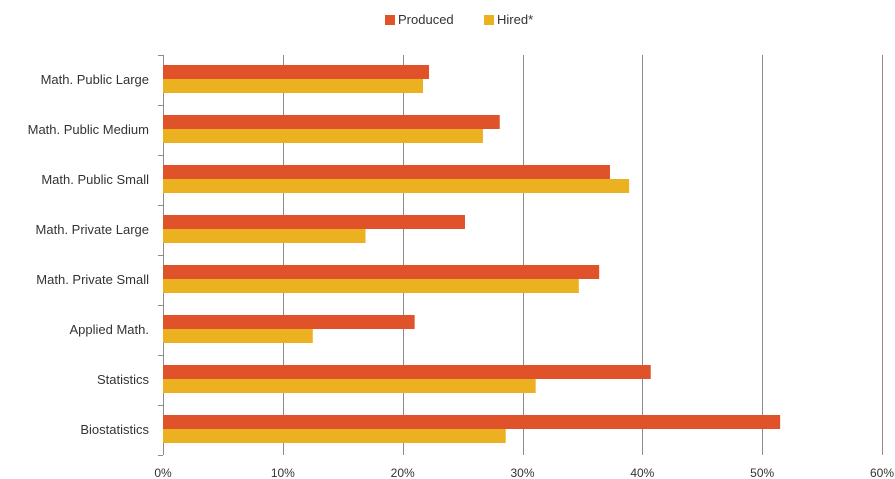 This screenshot has width=895, height=479. What do you see at coordinates (92, 229) in the screenshot?
I see `category-label: Math. Private Large` at bounding box center [92, 229].